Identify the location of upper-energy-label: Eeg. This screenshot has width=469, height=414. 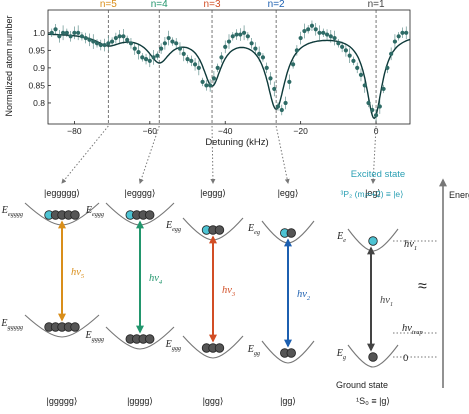
(253, 229).